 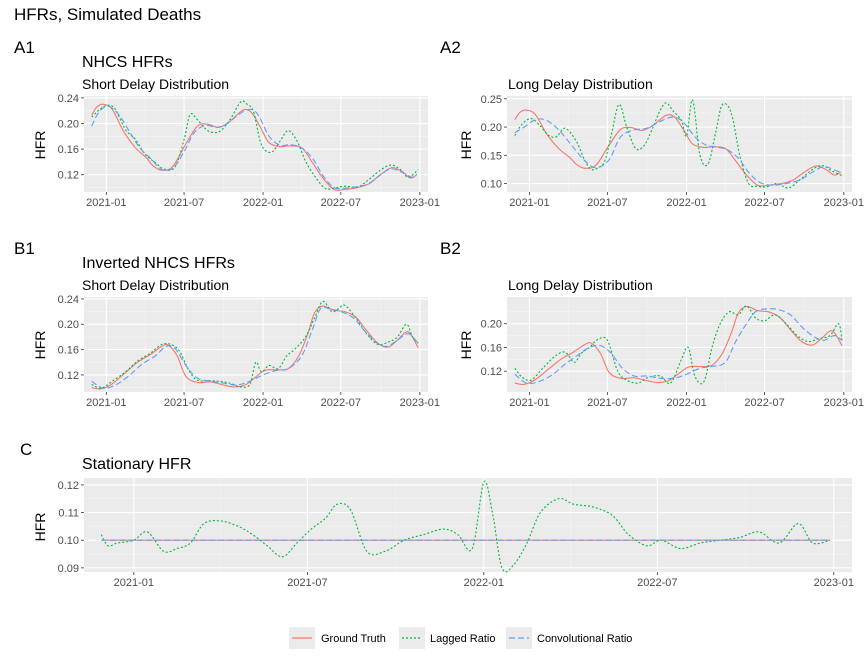 What do you see at coordinates (450, 248) in the screenshot?
I see `panel-tag-b2: B2` at bounding box center [450, 248].